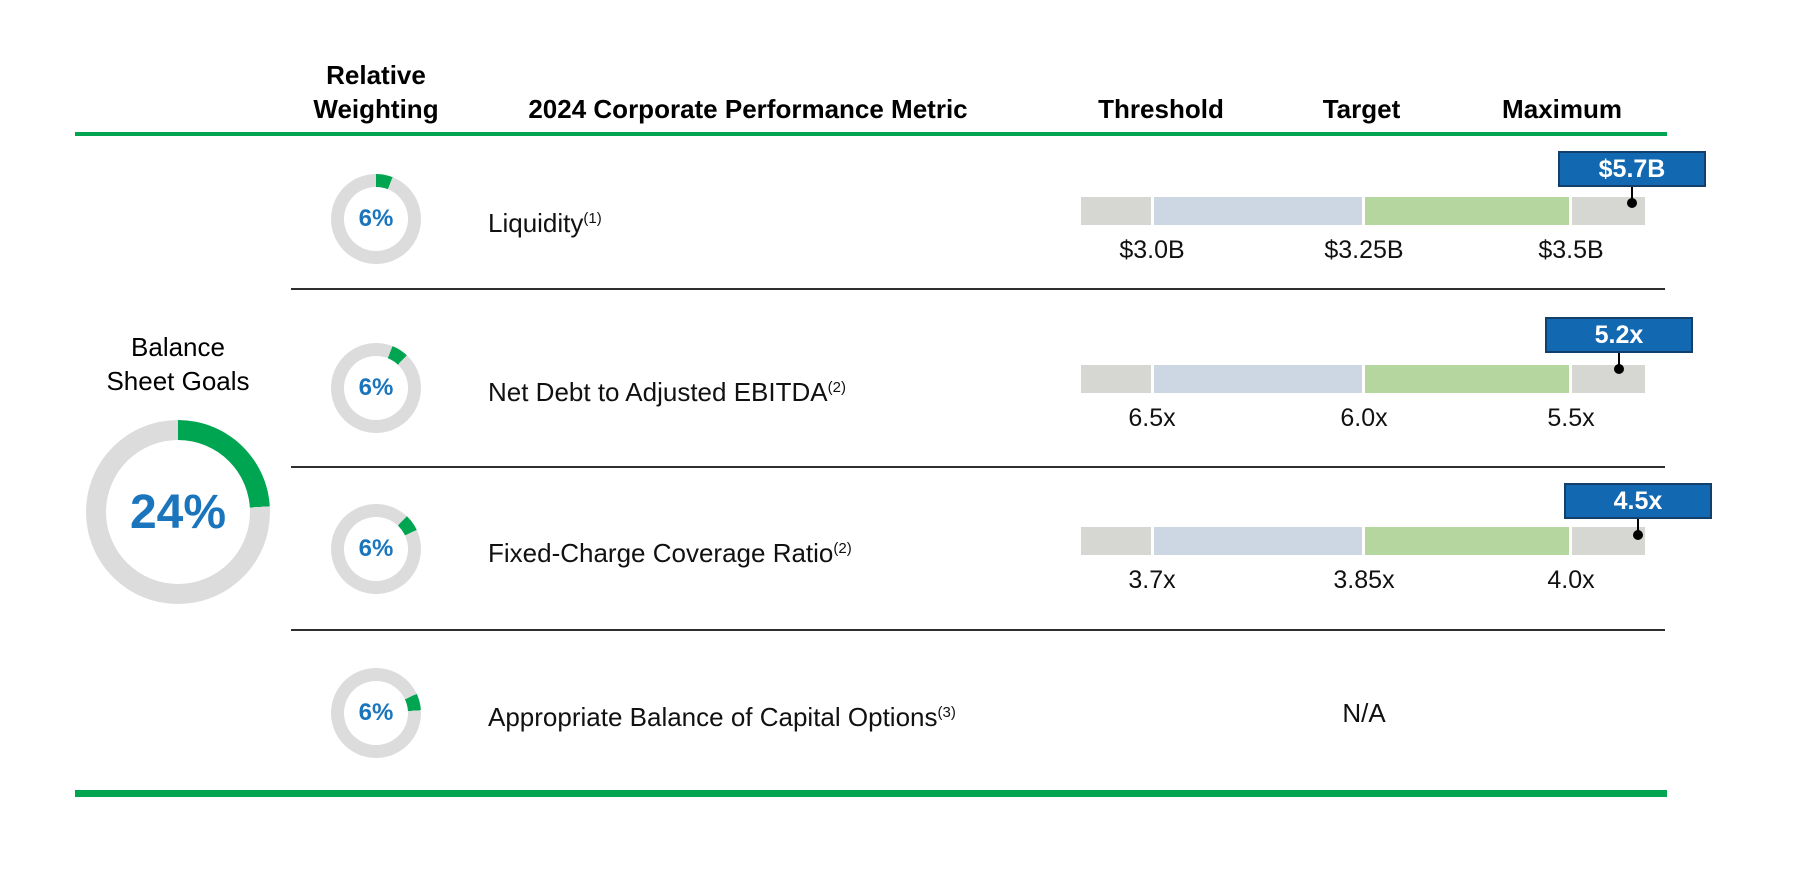 The image size is (1803, 879). I want to click on result-callout: $5.7B, so click(1632, 179).